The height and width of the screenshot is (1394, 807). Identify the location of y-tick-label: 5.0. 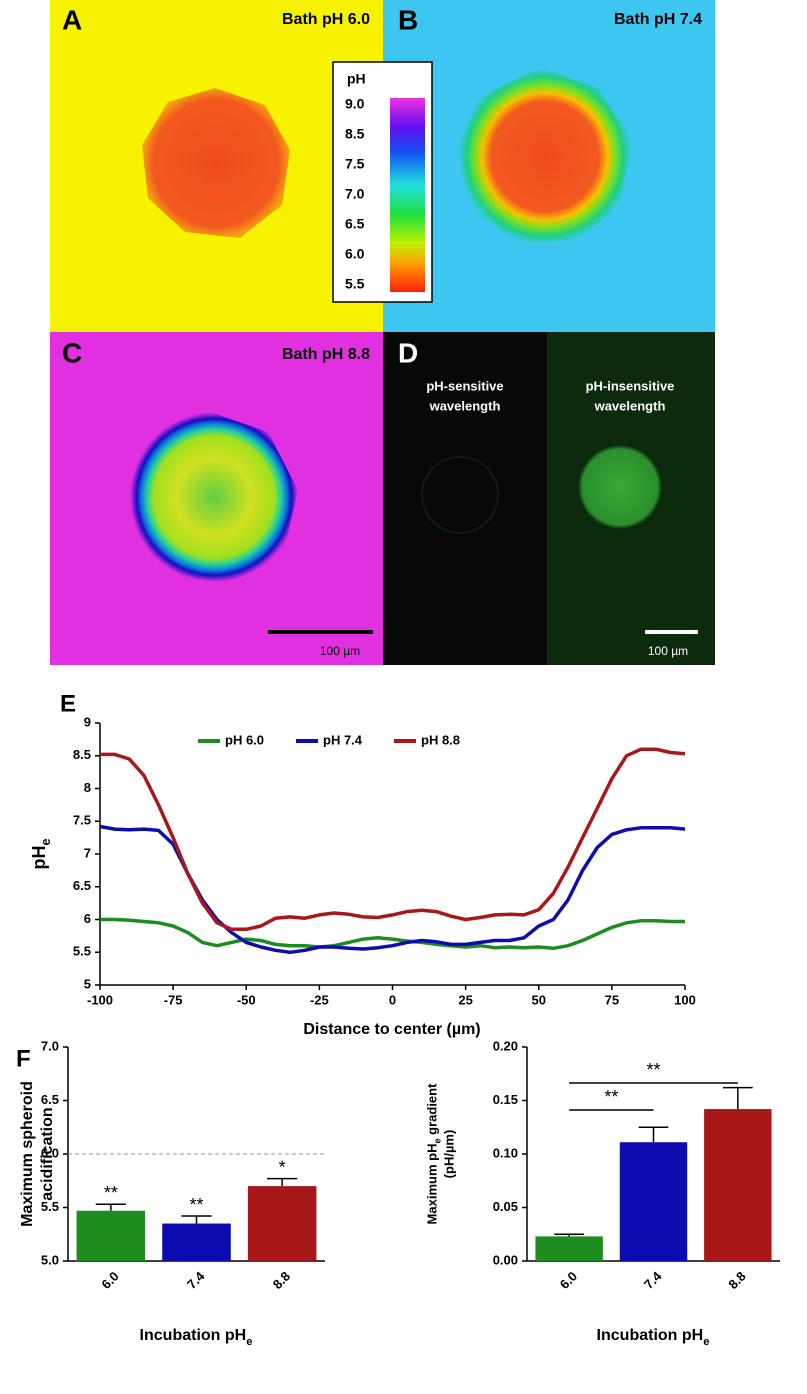
(50, 1259).